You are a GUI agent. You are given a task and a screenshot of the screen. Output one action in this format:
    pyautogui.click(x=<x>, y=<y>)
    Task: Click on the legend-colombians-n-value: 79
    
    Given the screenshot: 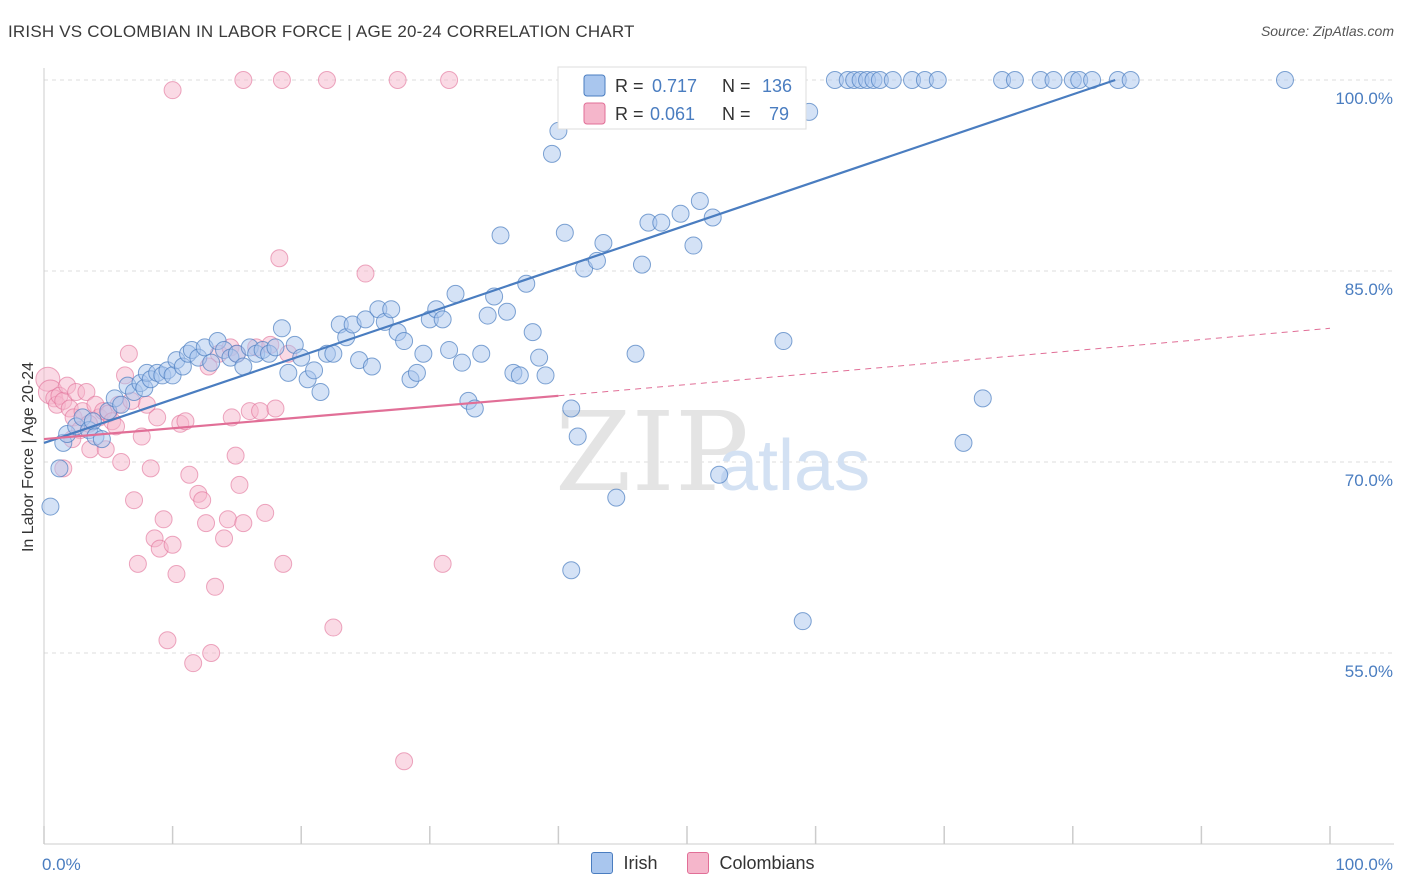 What is the action you would take?
    pyautogui.click(x=779, y=114)
    